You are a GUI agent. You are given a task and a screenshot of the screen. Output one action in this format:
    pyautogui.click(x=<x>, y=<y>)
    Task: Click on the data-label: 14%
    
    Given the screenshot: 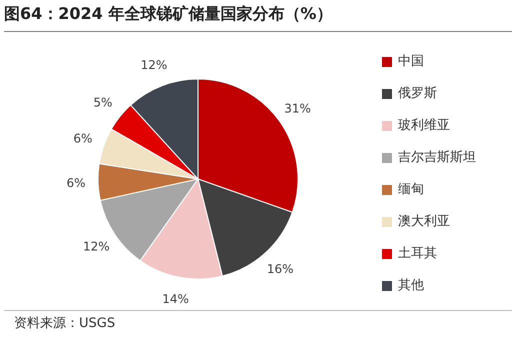 What is the action you would take?
    pyautogui.click(x=175, y=299)
    